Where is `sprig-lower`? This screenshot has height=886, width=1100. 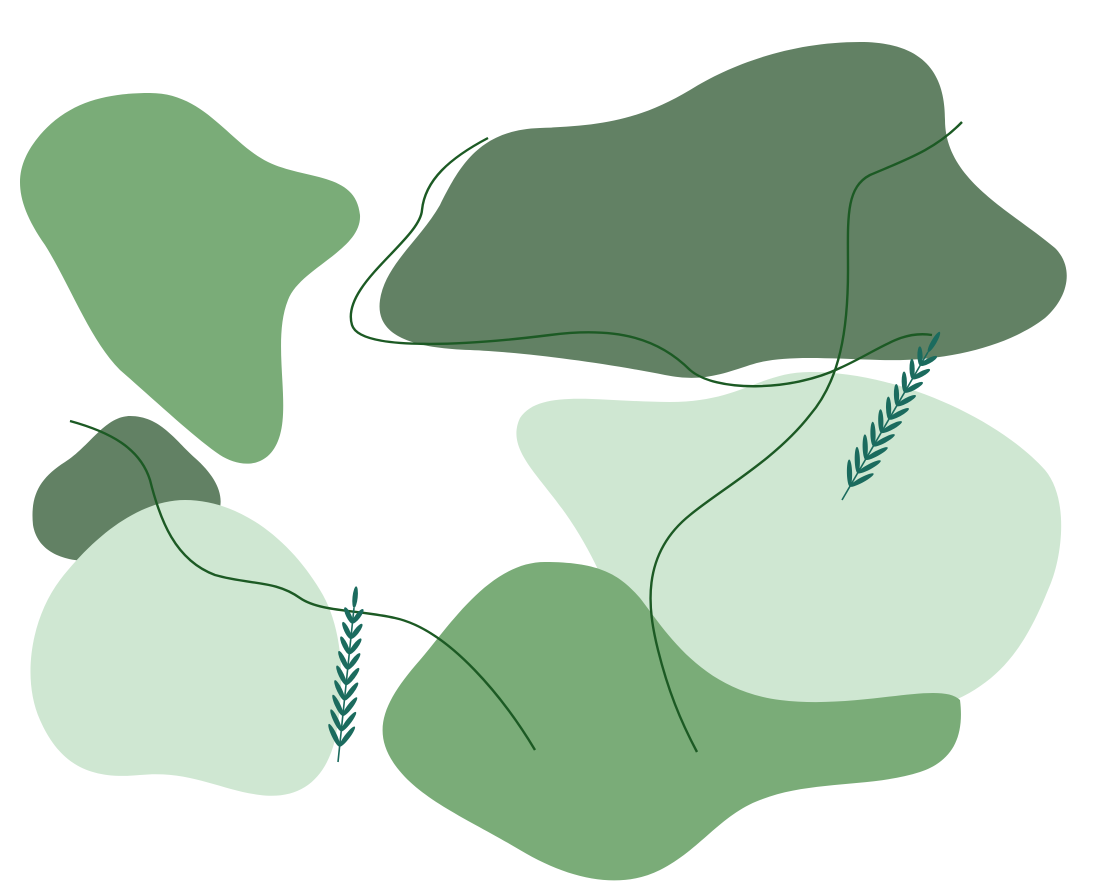
sprig-lower is located at coordinates (346, 674).